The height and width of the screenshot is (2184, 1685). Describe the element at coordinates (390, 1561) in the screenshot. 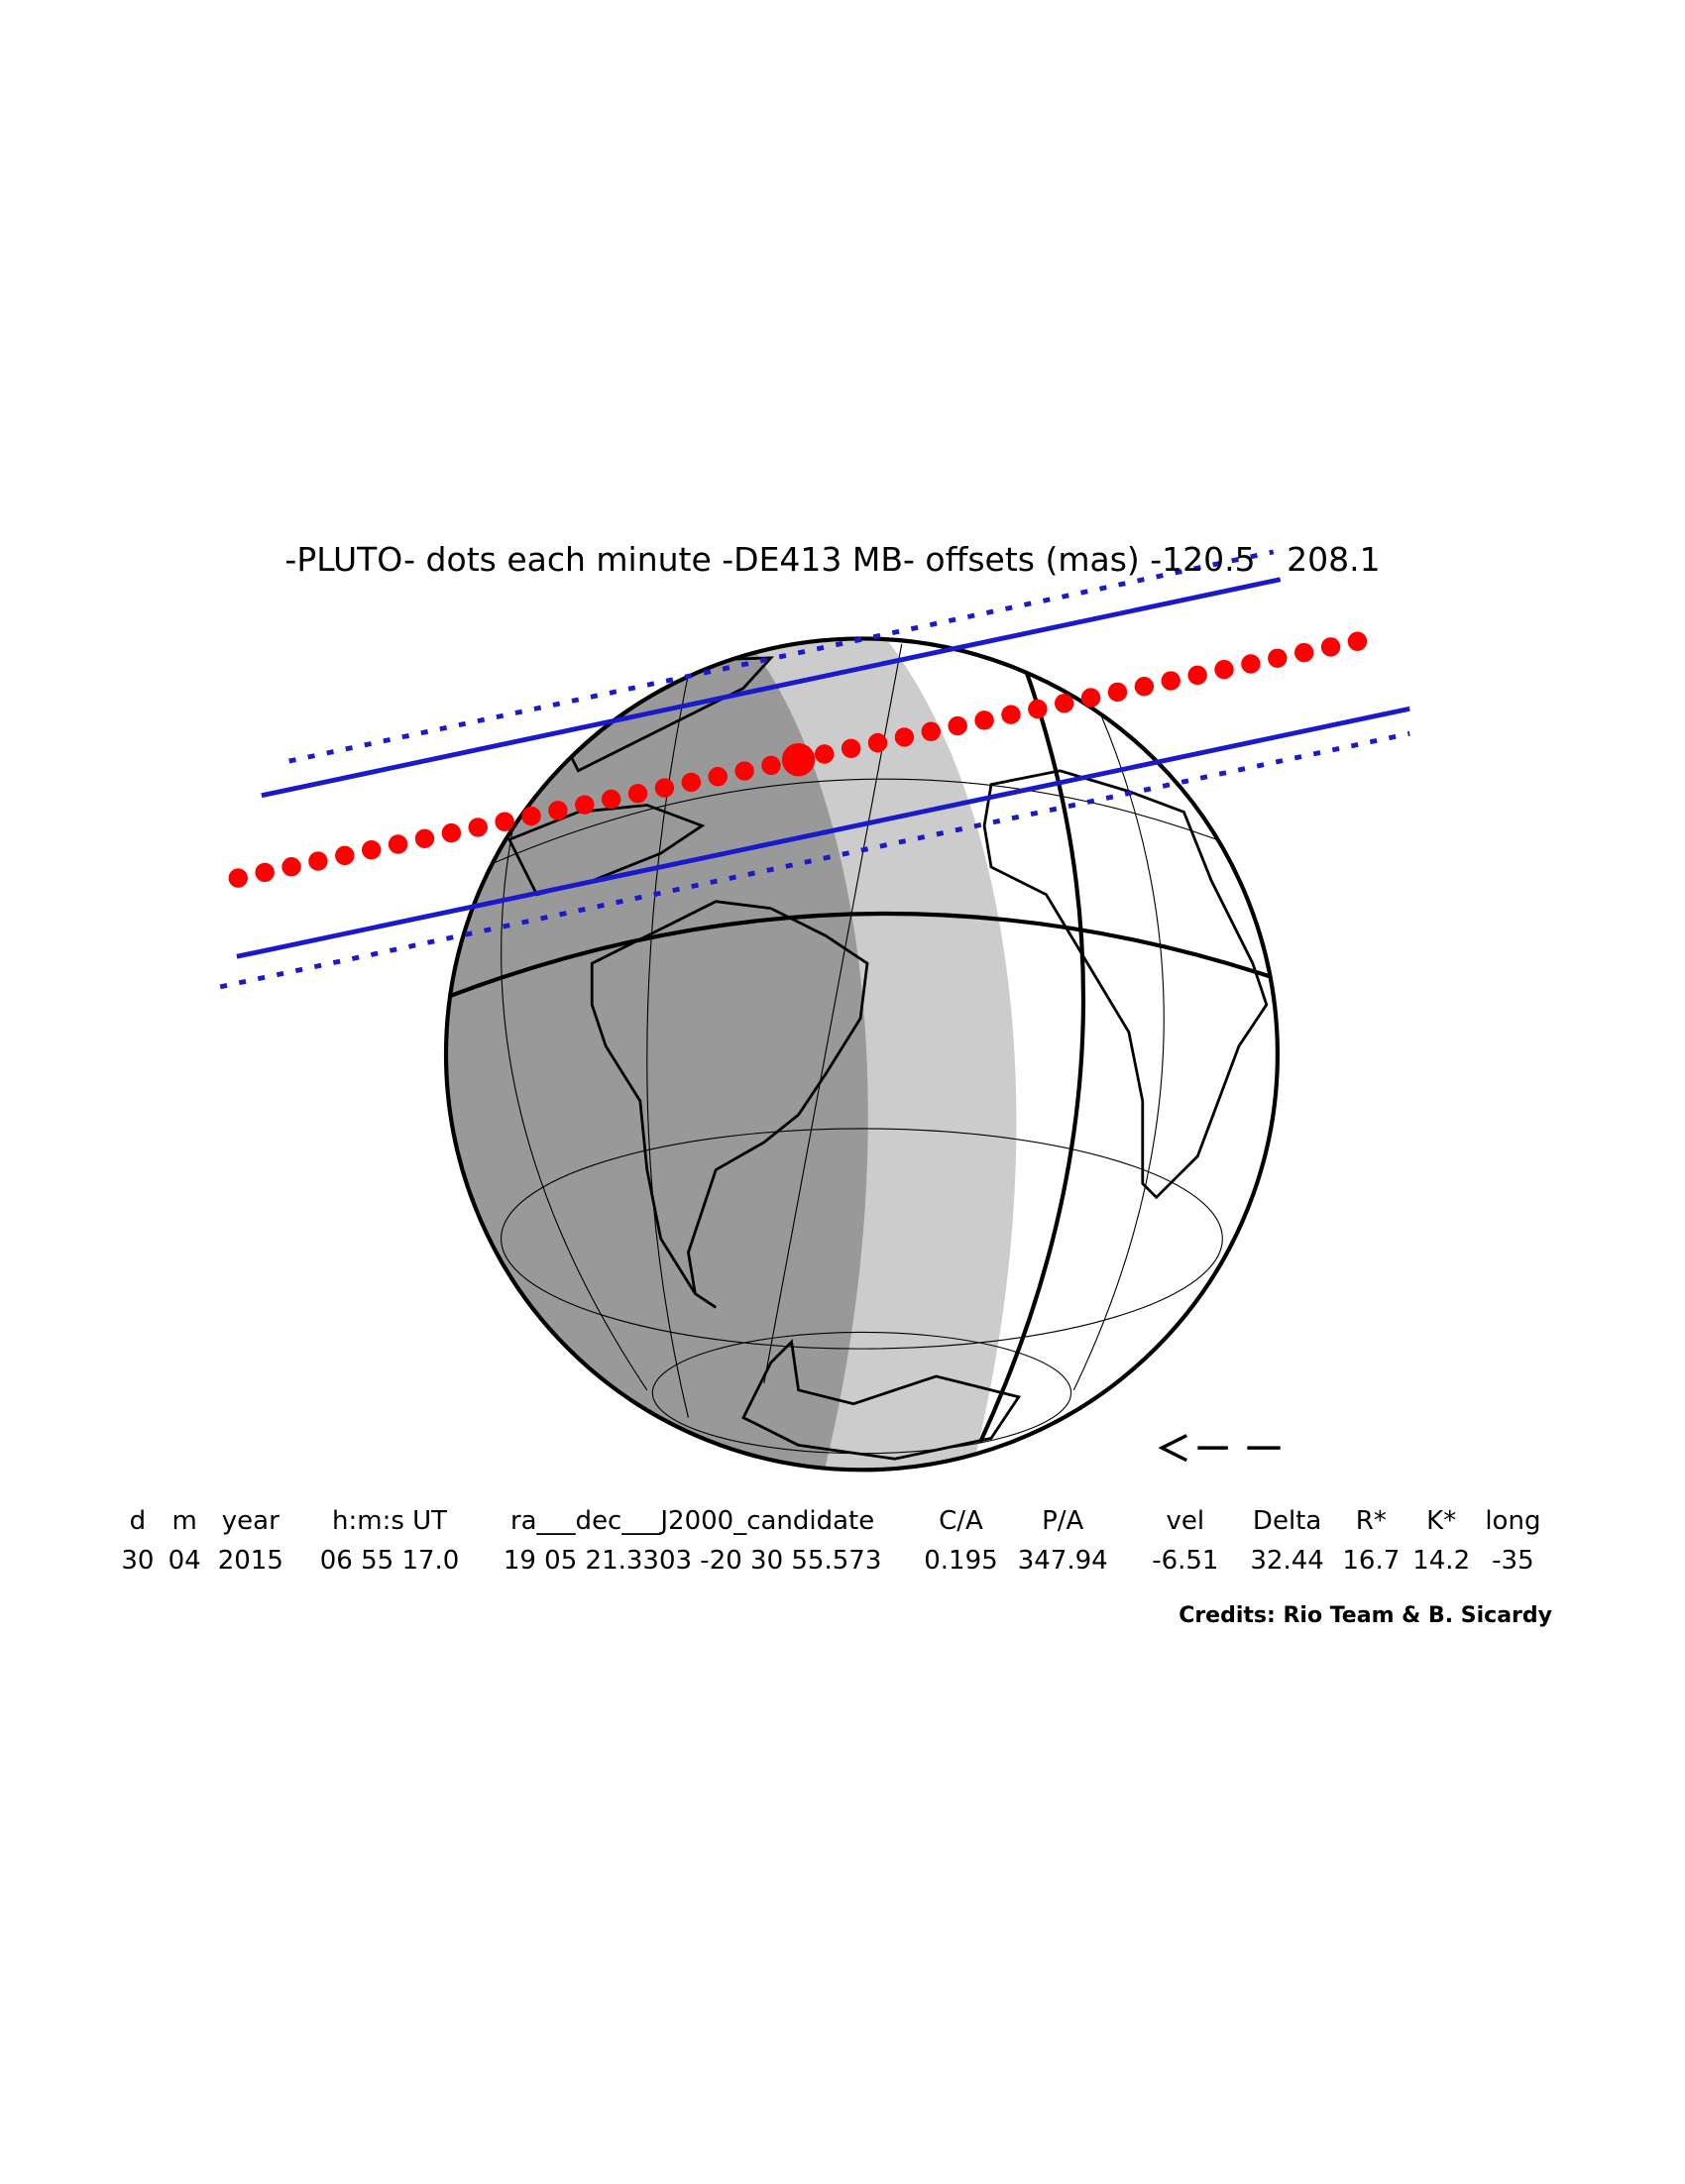

I see `cell-value: 06 55 17.0` at that location.